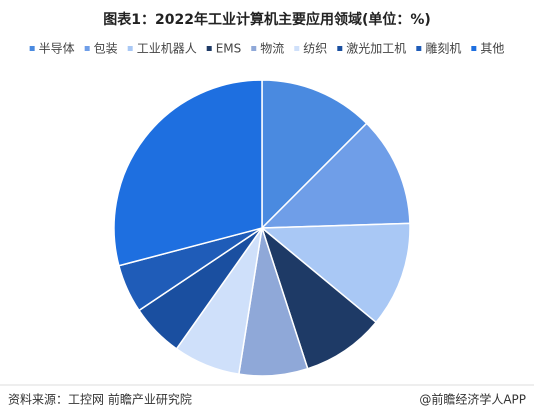  I want to click on source: 资料来源：工控网 前瞻产业研究院, so click(100, 399).